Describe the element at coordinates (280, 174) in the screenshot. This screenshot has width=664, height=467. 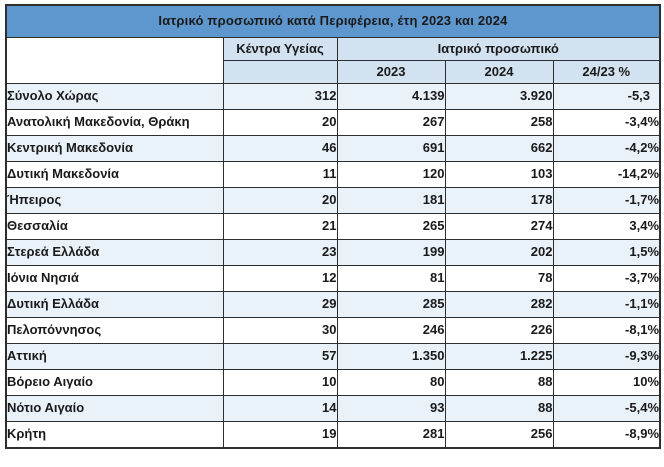
I see `health-centers-cell: 11` at that location.